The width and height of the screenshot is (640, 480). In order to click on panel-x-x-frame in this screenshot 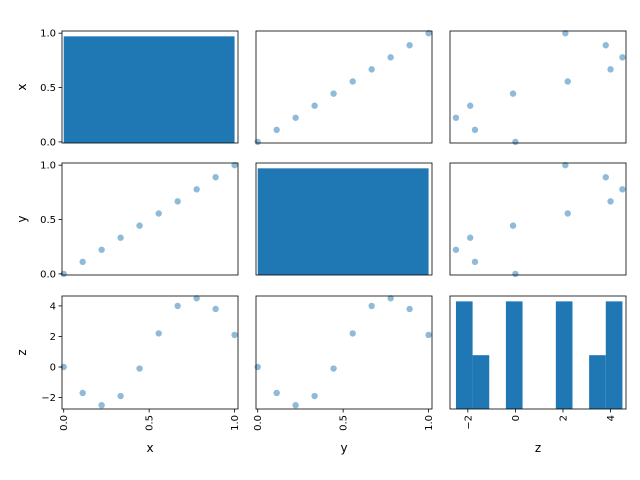, I will do `click(150, 87)`.